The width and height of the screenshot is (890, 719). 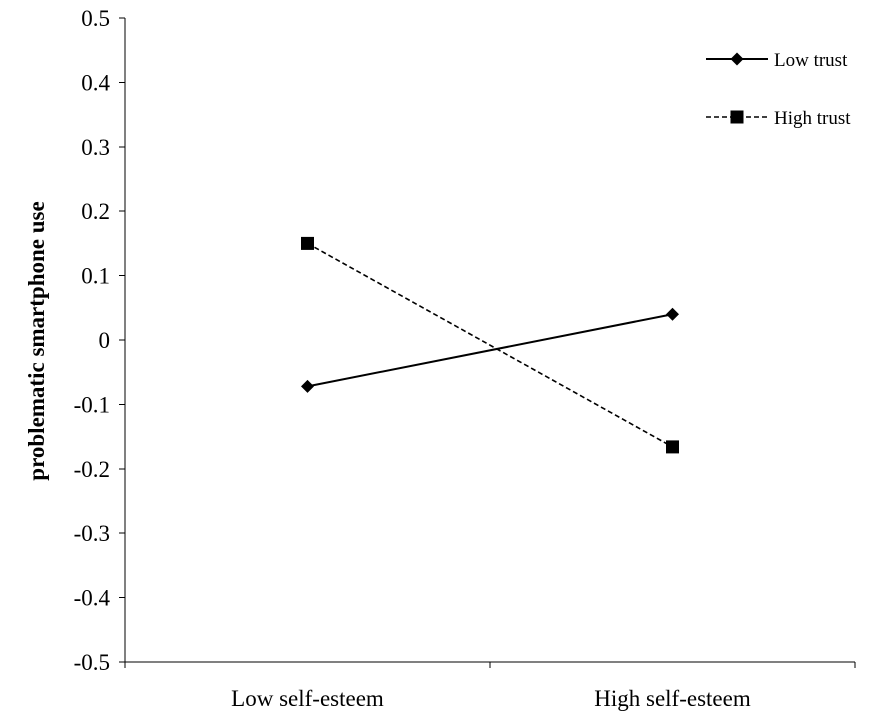 What do you see at coordinates (36, 340) in the screenshot?
I see `y-axis-label: problematic smartphone use` at bounding box center [36, 340].